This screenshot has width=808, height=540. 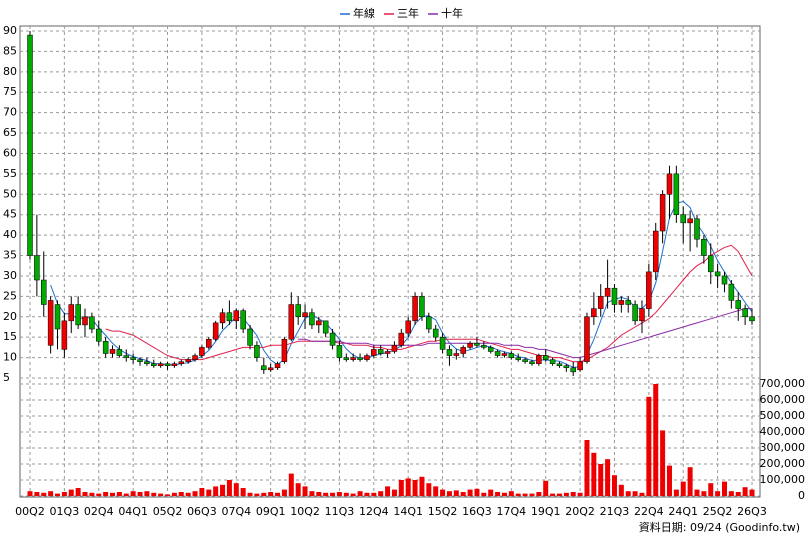 What do you see at coordinates (99, 511) in the screenshot?
I see `x-tick-label: 02Q4` at bounding box center [99, 511].